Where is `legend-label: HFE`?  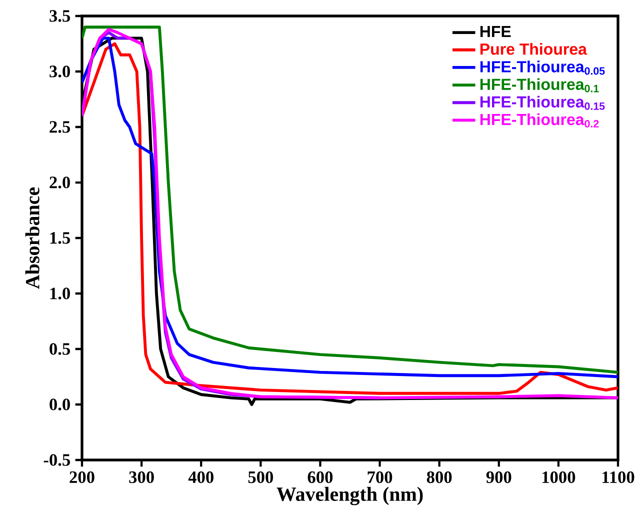 legend-label: HFE is located at coordinates (495, 32).